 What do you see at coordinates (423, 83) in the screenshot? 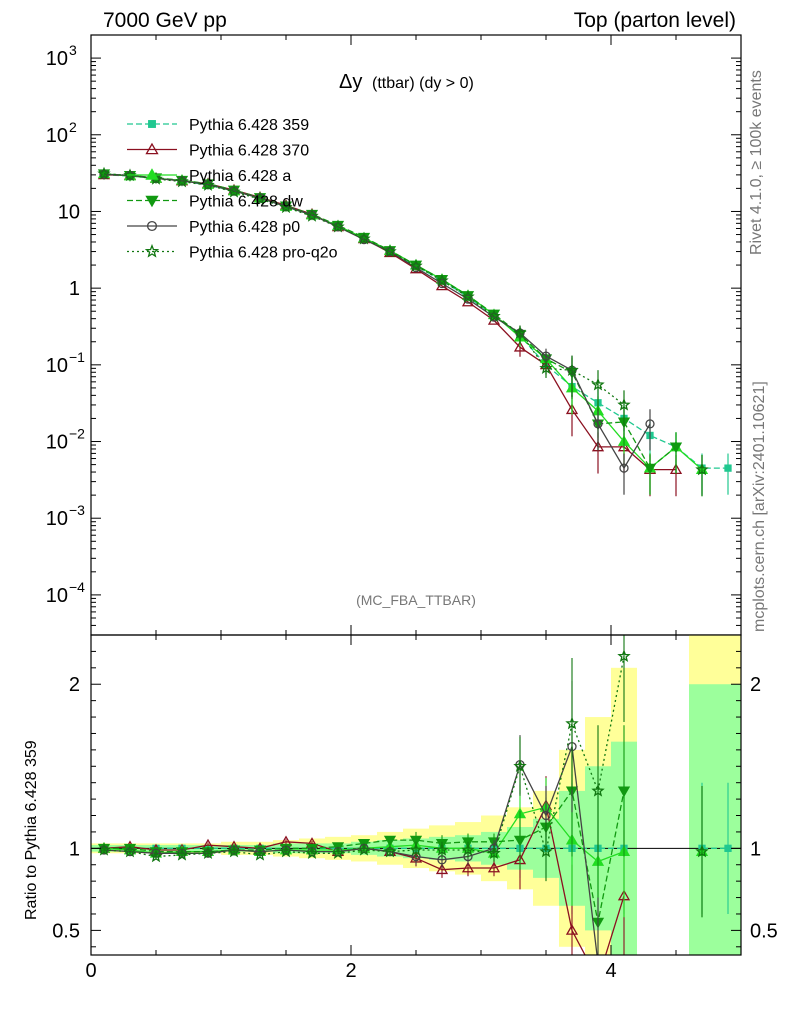
I see `plot-title-sub: (ttbar) (dy > 0)` at bounding box center [423, 83].